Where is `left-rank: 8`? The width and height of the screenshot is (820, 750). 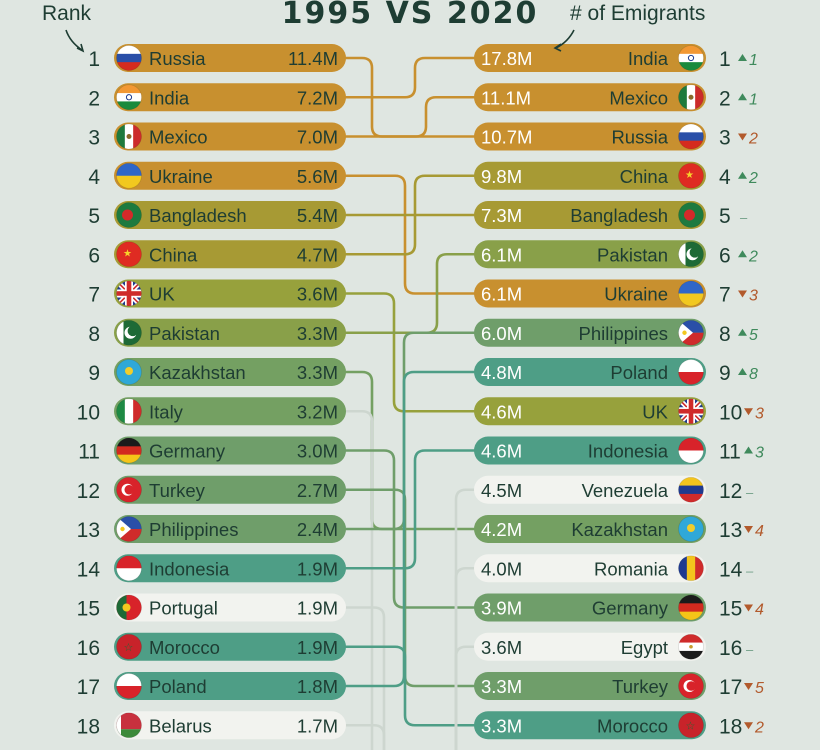
left-rank: 8 is located at coordinates (94, 334).